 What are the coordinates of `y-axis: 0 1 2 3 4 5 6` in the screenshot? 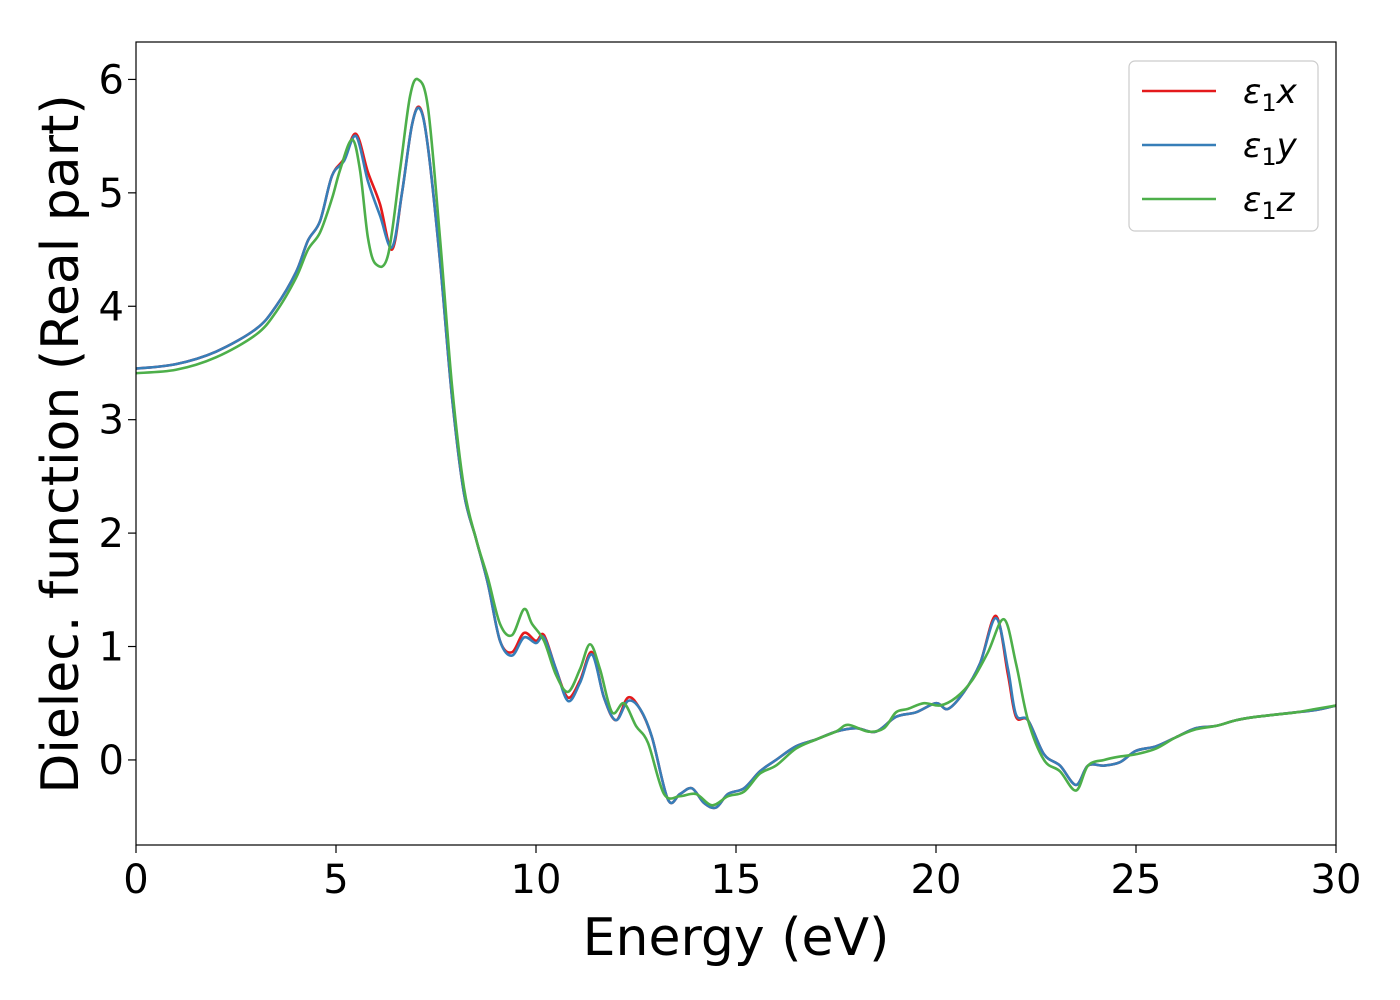 It's located at (117, 420).